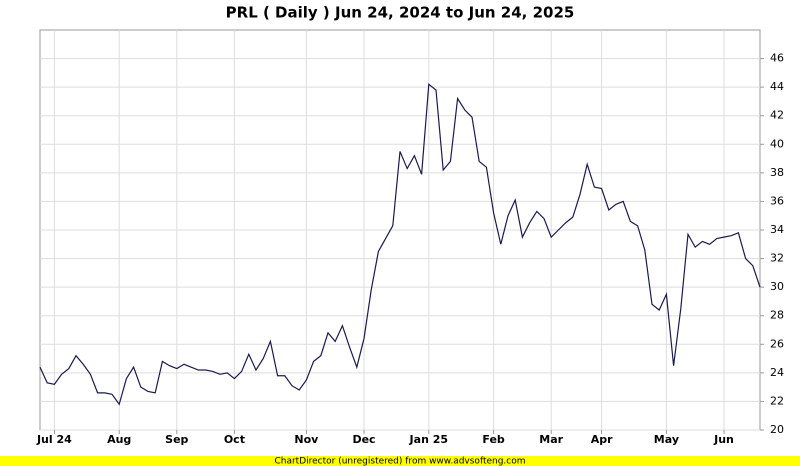 The height and width of the screenshot is (466, 800). What do you see at coordinates (666, 439) in the screenshot?
I see `x-tick-label: May` at bounding box center [666, 439].